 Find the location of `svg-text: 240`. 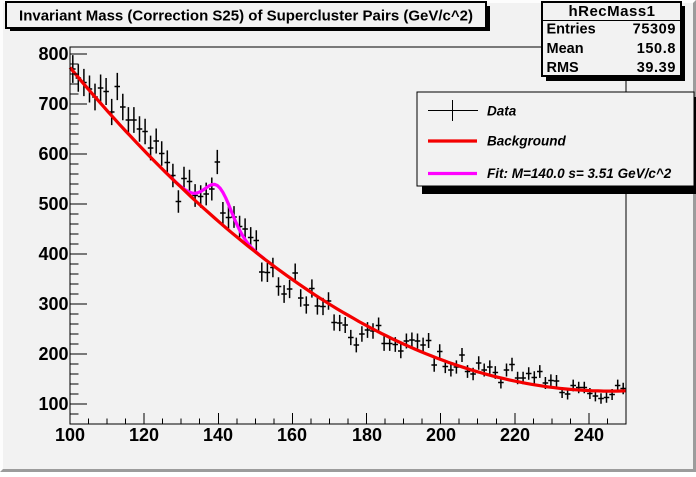

svg-text: 240 is located at coordinates (589, 435).